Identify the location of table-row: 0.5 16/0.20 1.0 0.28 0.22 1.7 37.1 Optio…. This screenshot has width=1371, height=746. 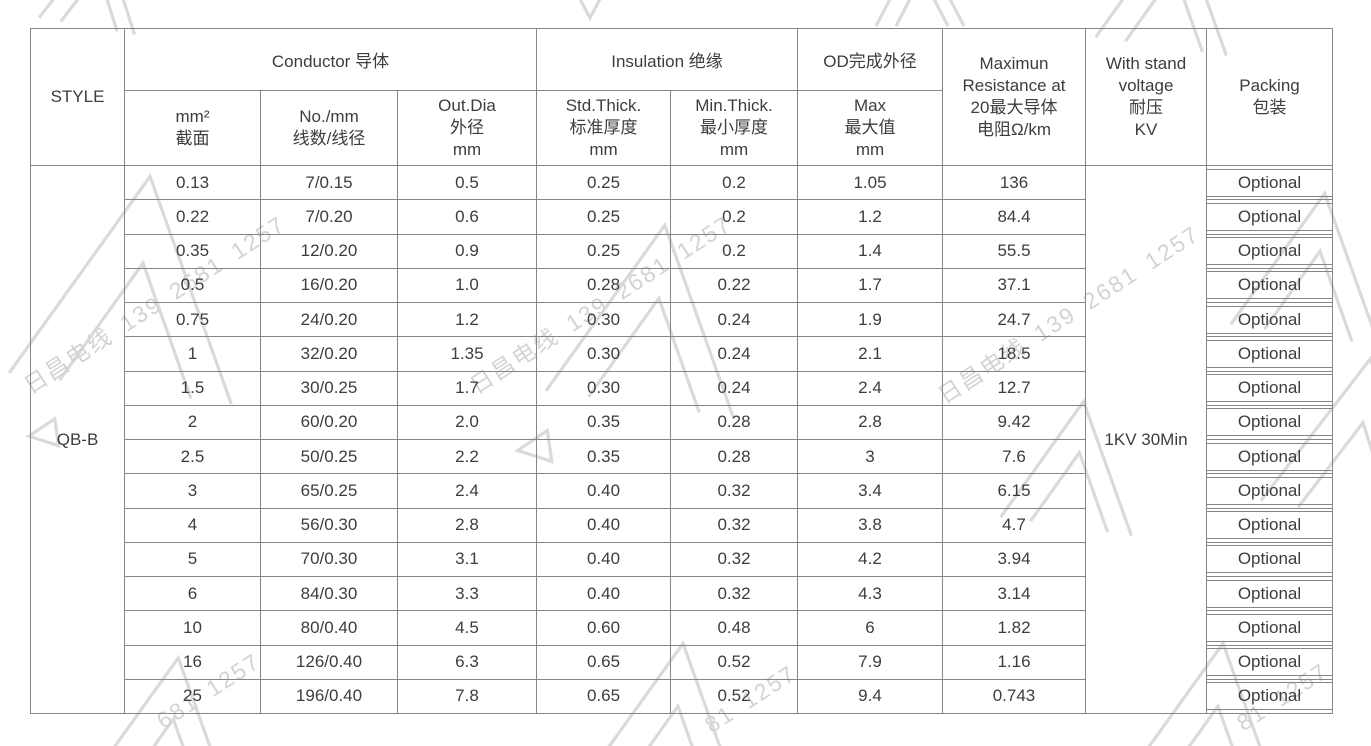
(682, 285).